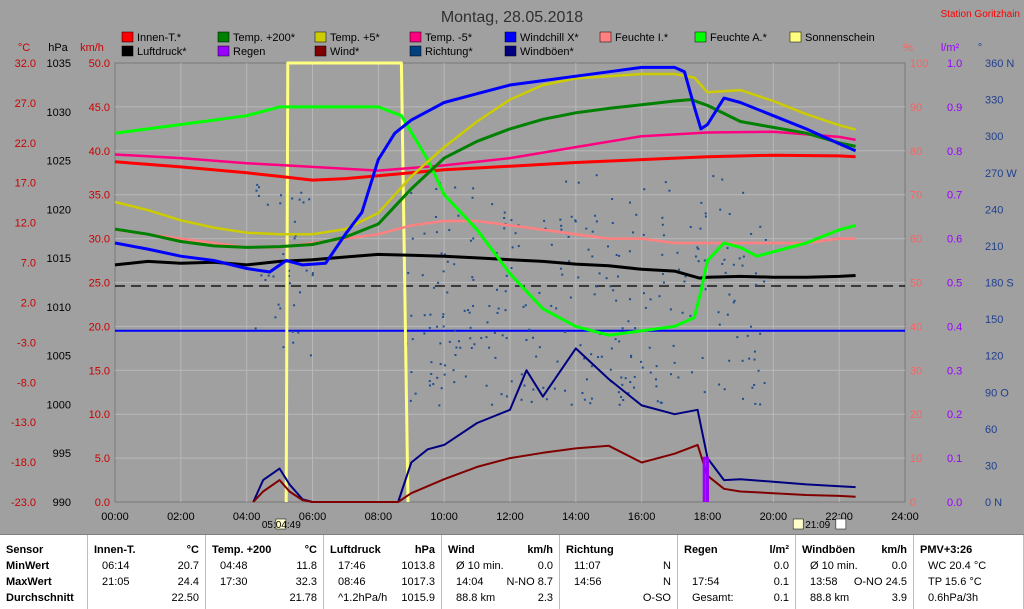 Image resolution: width=1024 pixels, height=609 pixels. What do you see at coordinates (26, 343) in the screenshot?
I see `y-tick-celsius: -3.0` at bounding box center [26, 343].